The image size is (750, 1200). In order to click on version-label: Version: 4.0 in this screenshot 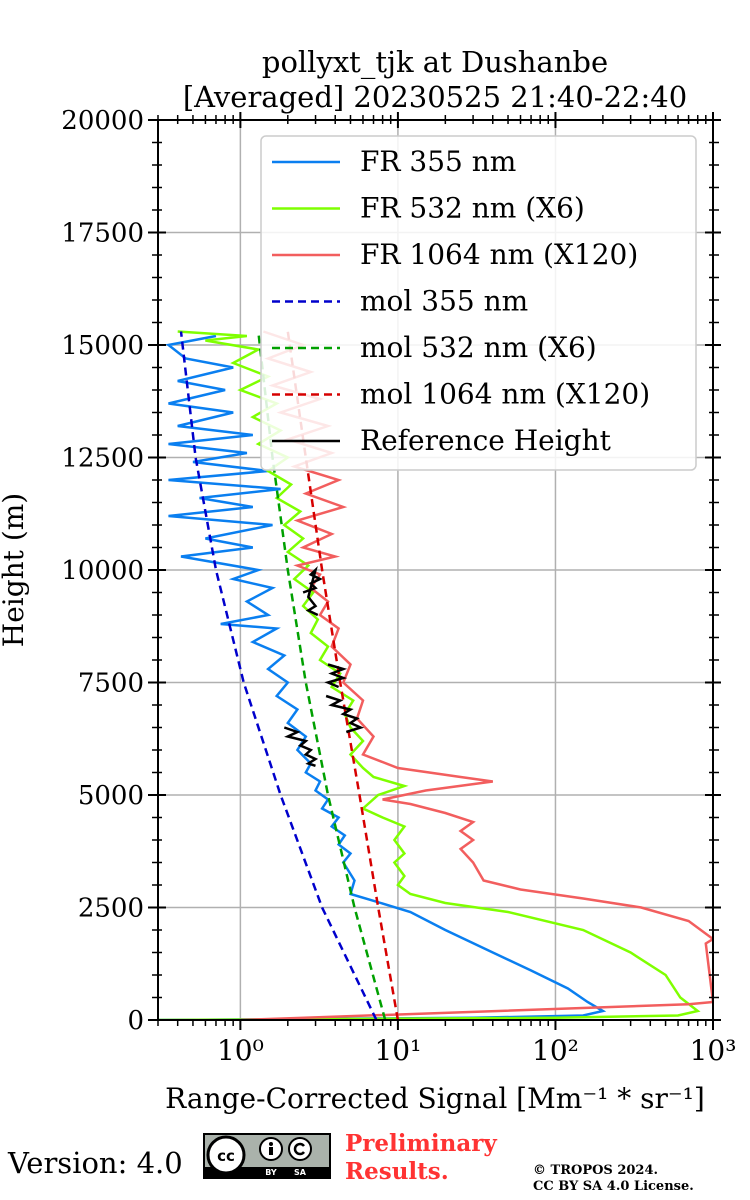, I will do `click(95, 1163)`.